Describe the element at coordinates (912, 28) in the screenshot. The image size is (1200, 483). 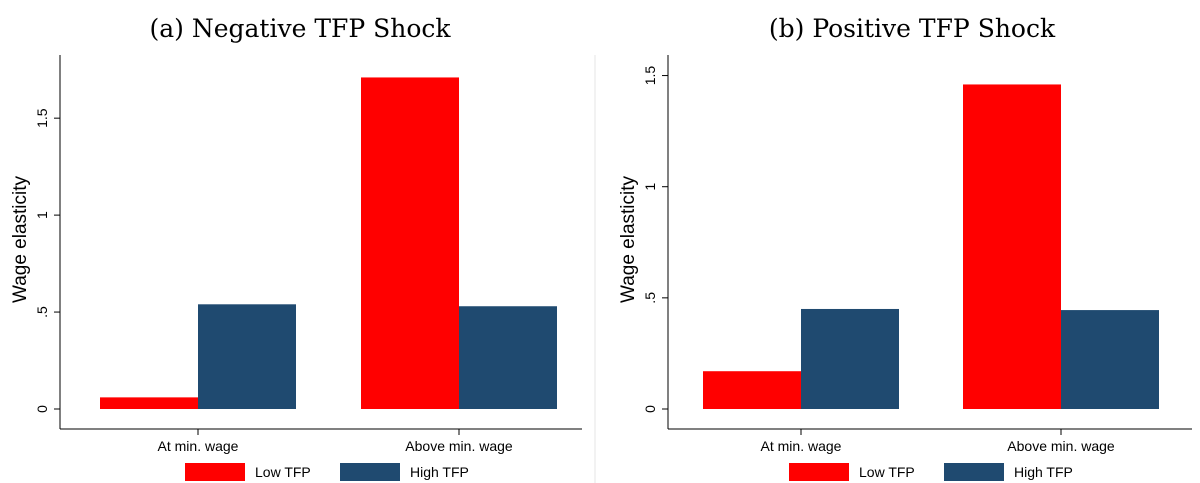
I see `chart-b-title: (b) Positive TFP Shock` at that location.